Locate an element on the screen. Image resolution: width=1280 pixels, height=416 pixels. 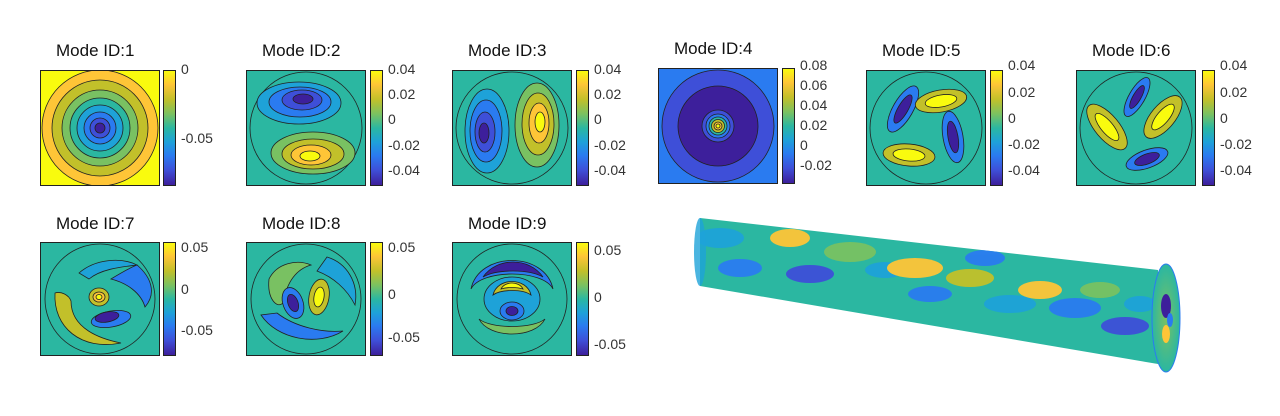
mode-title: Mode ID:3 is located at coordinates (507, 50).